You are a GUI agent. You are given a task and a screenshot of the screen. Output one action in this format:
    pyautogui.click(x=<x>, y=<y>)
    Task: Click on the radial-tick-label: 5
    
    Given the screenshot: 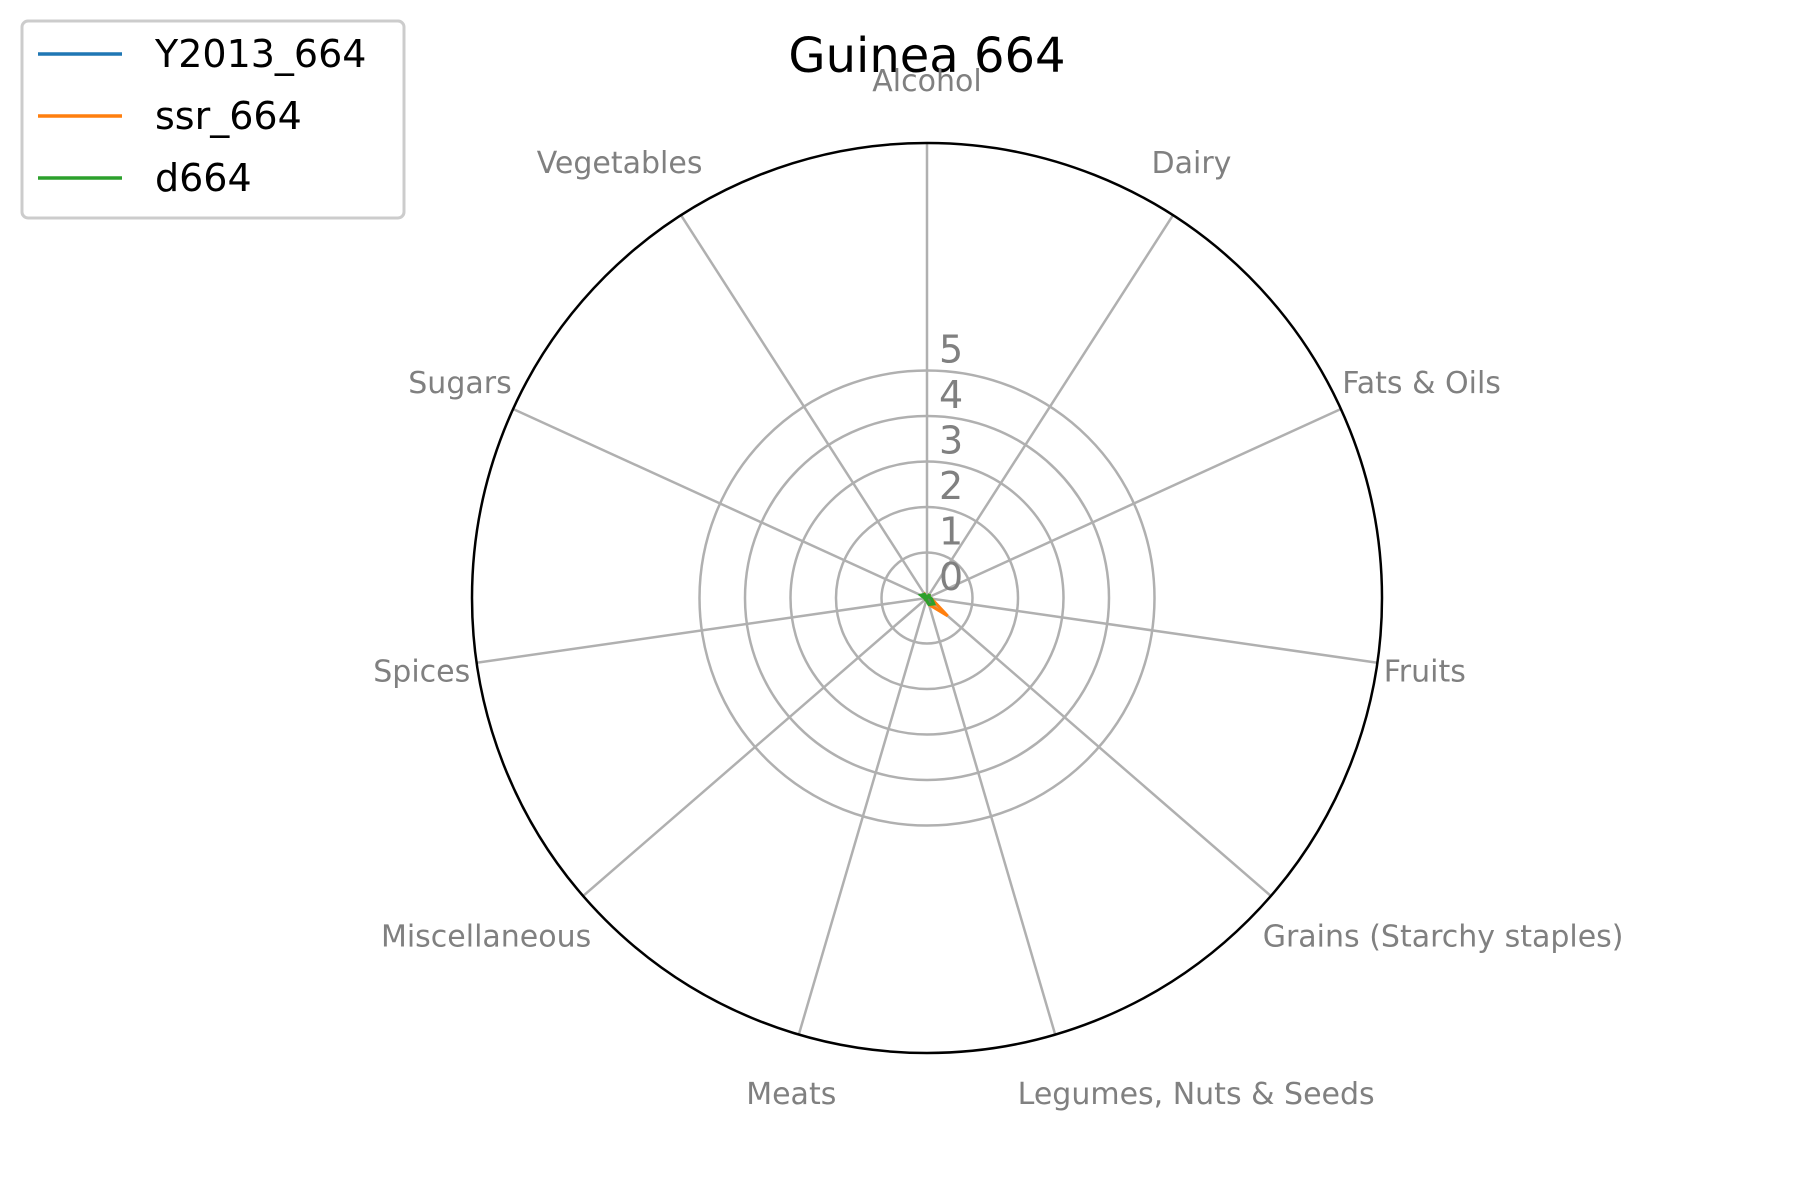 What is the action you would take?
    pyautogui.click(x=951, y=350)
    